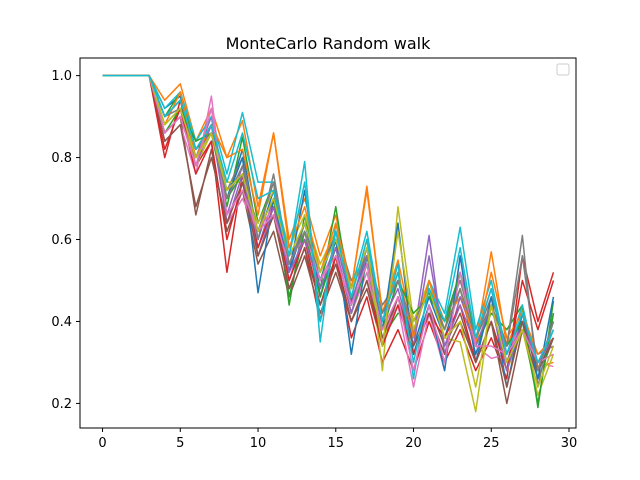  Describe the element at coordinates (61, 240) in the screenshot. I see `y-tick-label: 0.6` at that location.